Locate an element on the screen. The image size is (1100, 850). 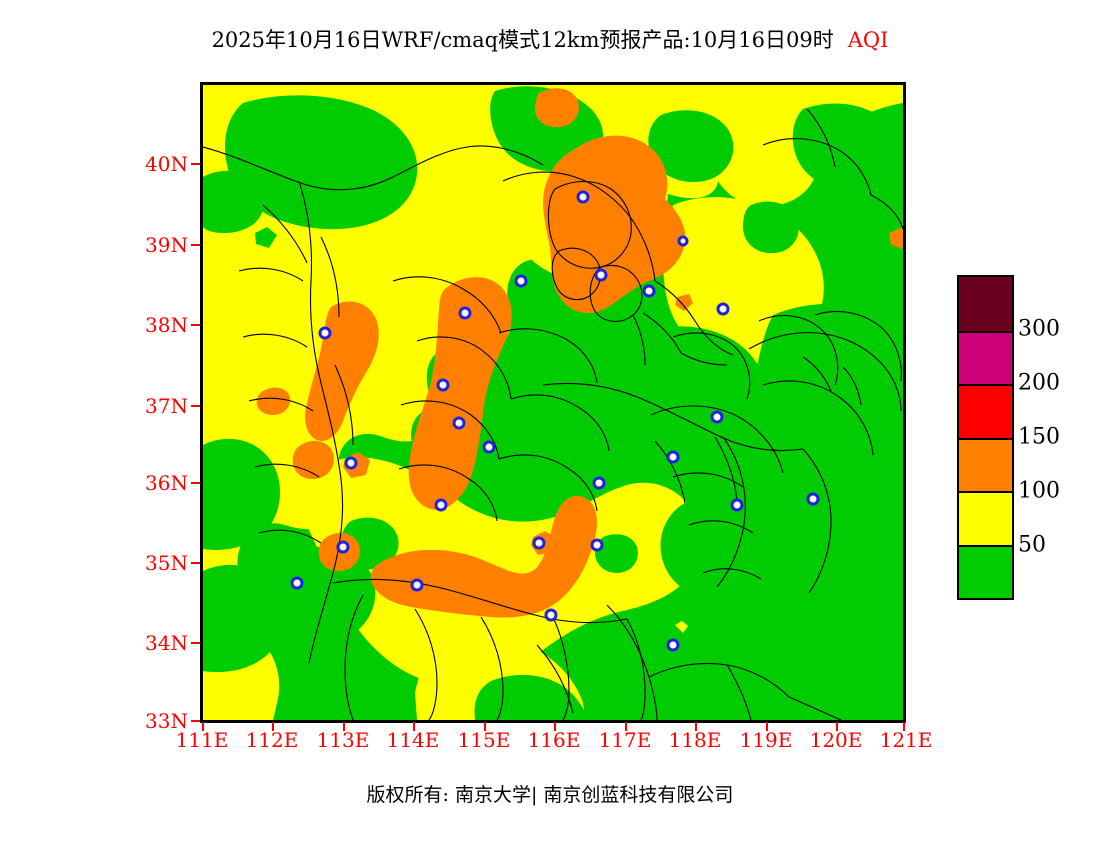
x-tick-label-119e: 119E is located at coordinates (766, 740).